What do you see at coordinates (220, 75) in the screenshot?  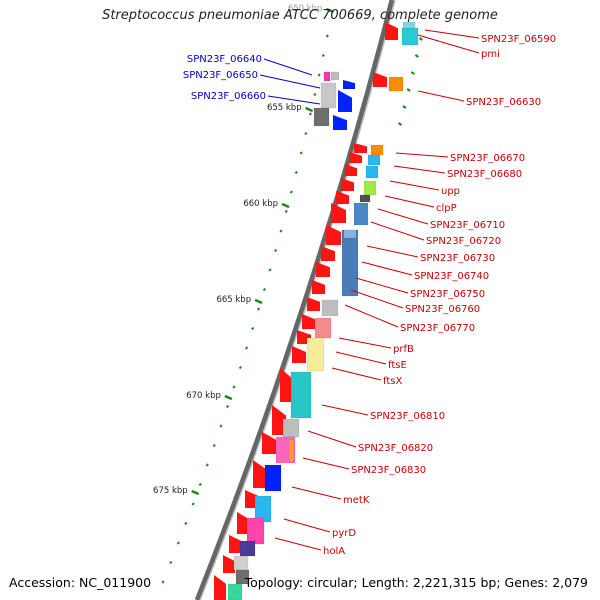 I see `gene-label-reverse: SPN23F_06650` at bounding box center [220, 75].